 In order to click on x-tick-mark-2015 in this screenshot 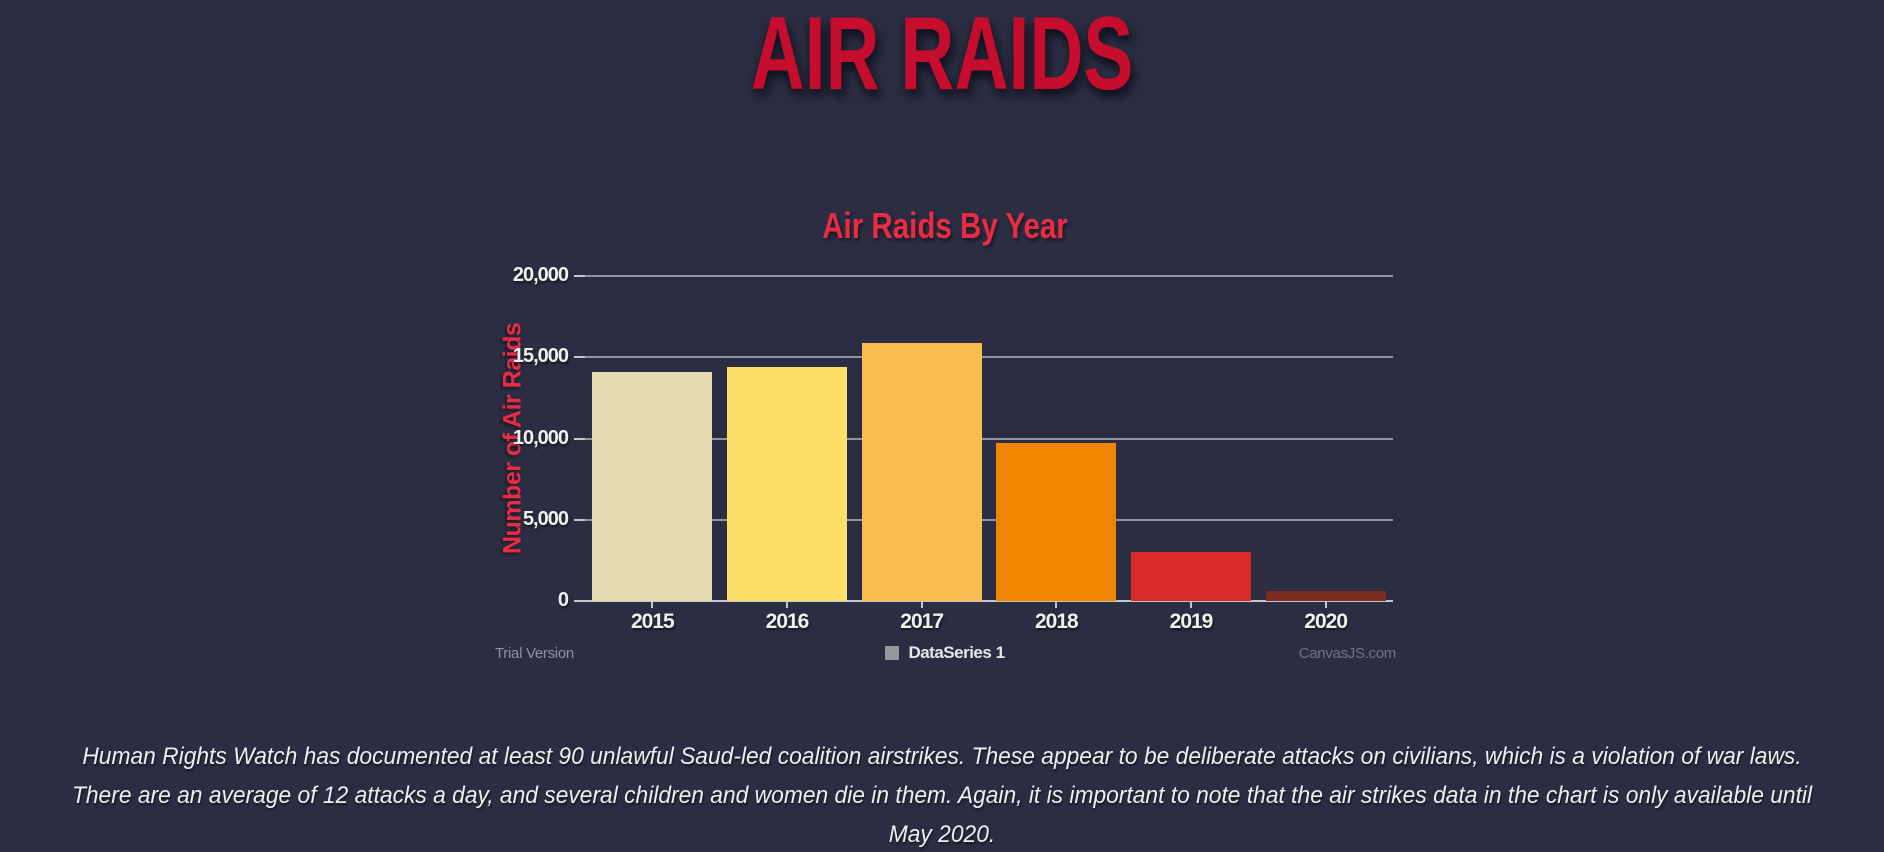, I will do `click(652, 604)`.